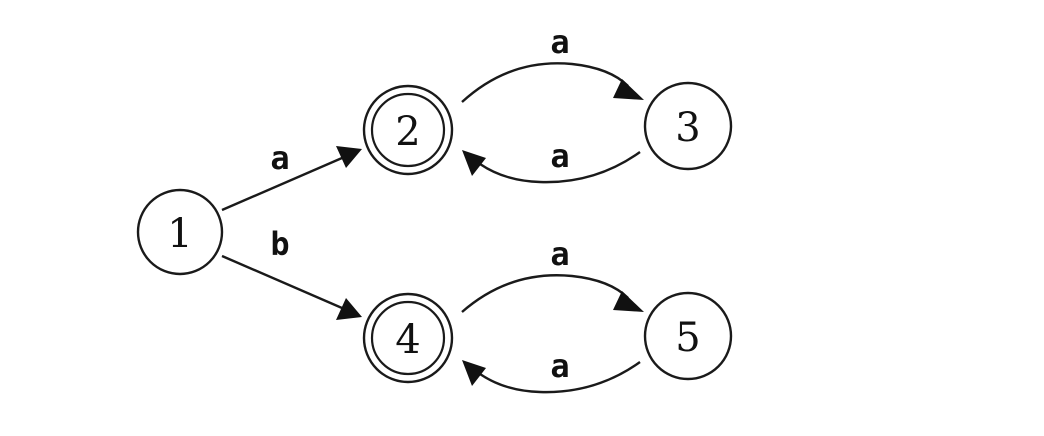  I want to click on transition-3-2: a, so click(551, 160).